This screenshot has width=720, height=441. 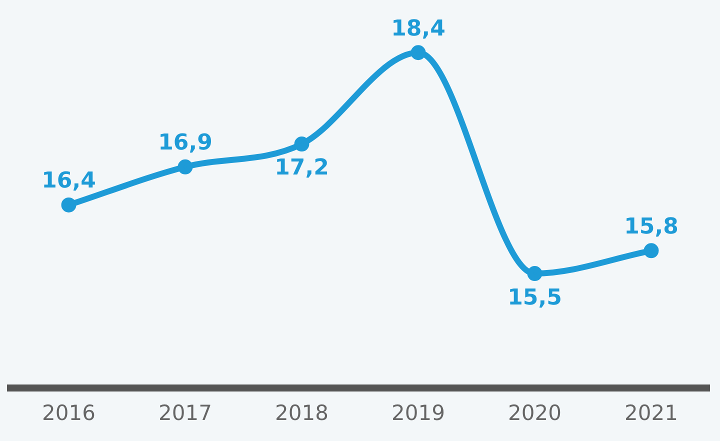 What do you see at coordinates (651, 412) in the screenshot?
I see `x-tick-label: 2021` at bounding box center [651, 412].